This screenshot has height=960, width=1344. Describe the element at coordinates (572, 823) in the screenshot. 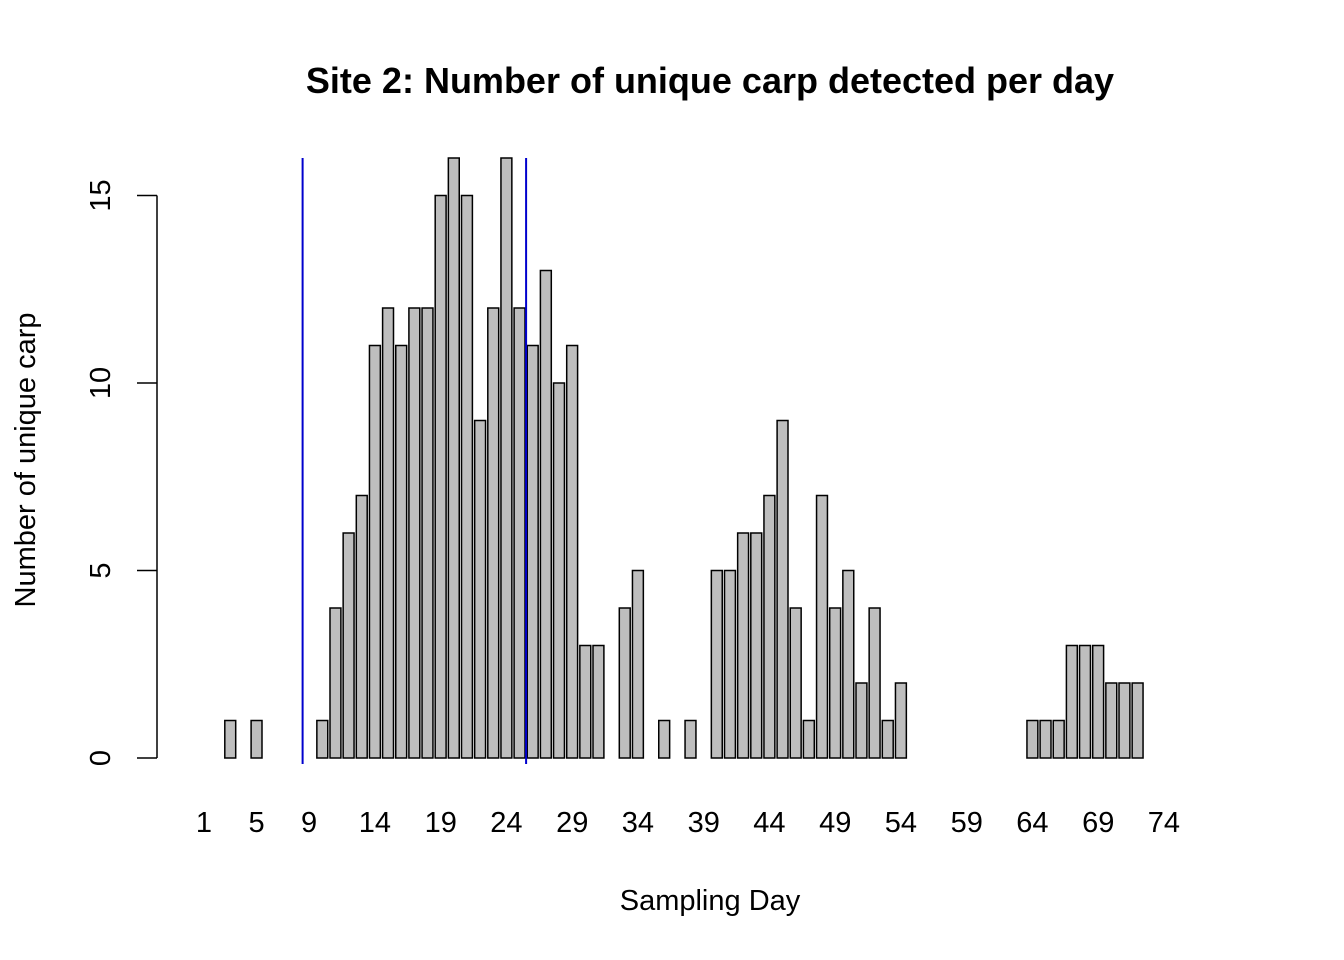

I see `x-tick-label: 29` at that location.